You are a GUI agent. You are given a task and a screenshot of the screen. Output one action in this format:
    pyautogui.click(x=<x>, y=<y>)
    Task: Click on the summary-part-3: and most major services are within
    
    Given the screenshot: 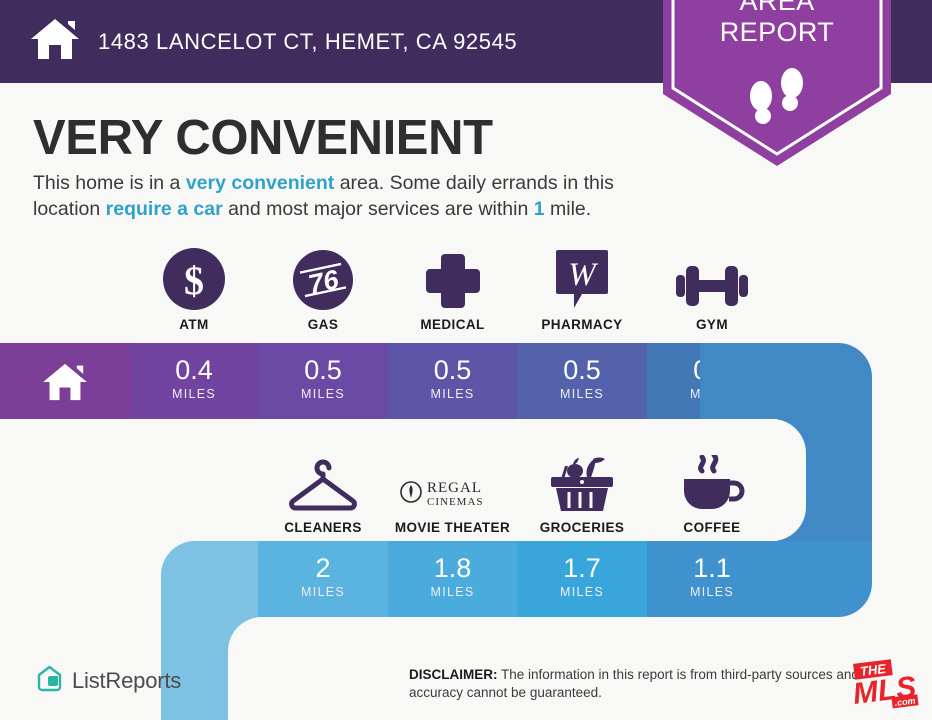 What is the action you would take?
    pyautogui.click(x=378, y=209)
    